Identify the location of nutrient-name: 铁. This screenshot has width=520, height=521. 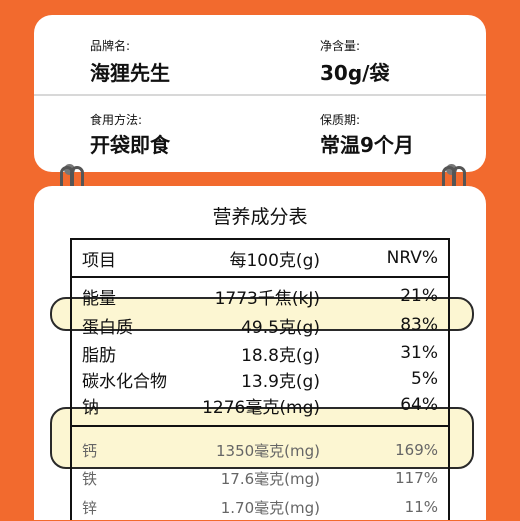
(90, 478).